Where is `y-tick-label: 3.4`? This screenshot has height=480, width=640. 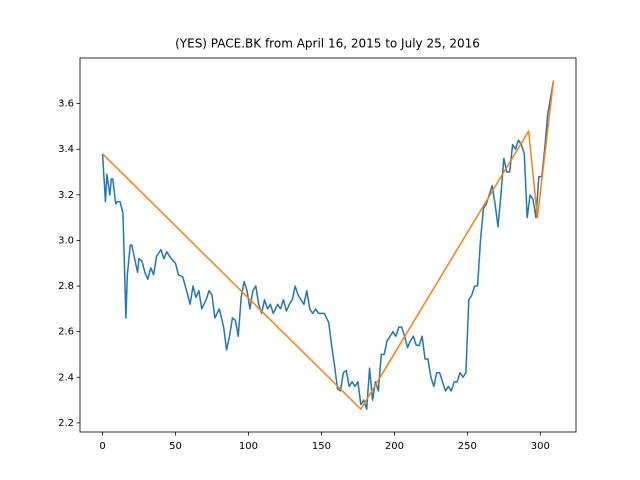
y-tick-label: 3.4 is located at coordinates (66, 149).